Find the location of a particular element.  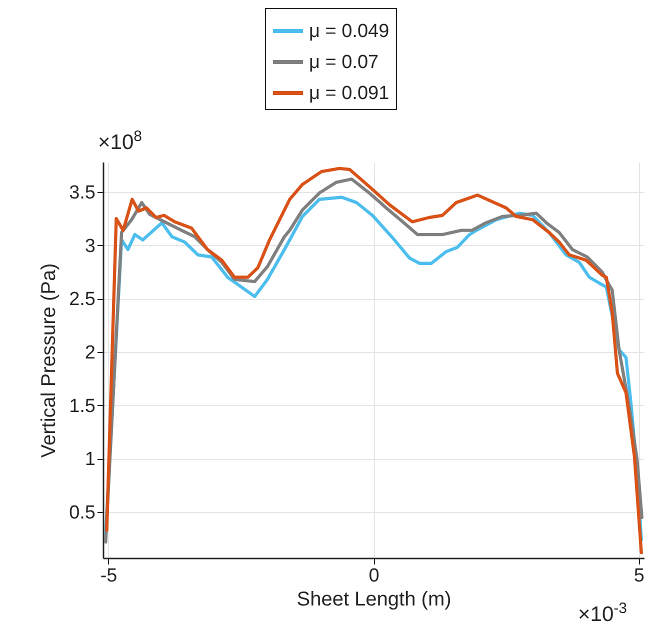

y-tick-label: 2 is located at coordinates (90, 353).